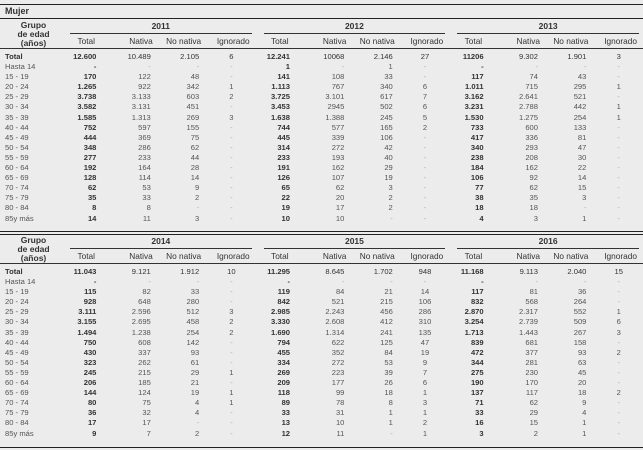 The height and width of the screenshot is (450, 643). I want to click on cell-2013-total: 238, so click(477, 157).